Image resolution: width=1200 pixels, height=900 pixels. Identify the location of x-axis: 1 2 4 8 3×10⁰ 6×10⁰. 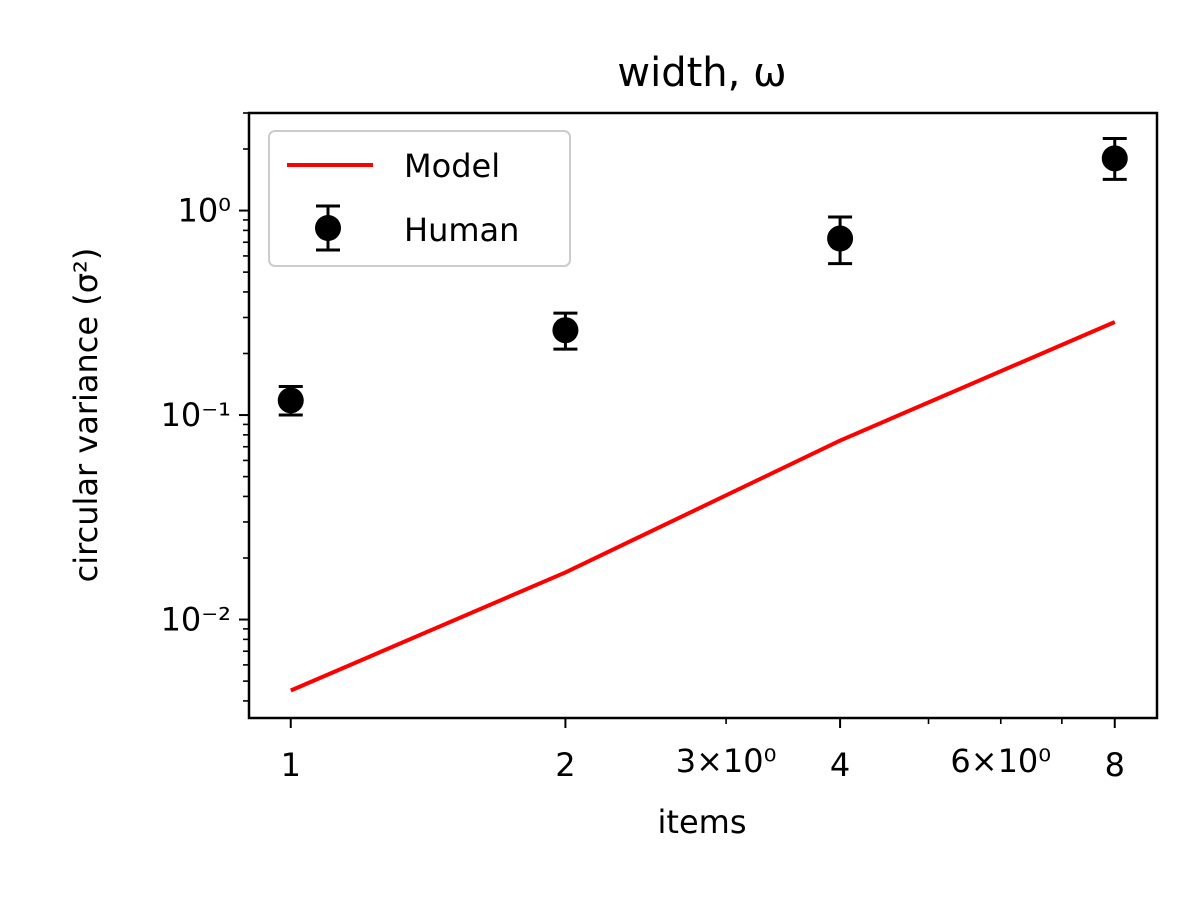
(703, 751).